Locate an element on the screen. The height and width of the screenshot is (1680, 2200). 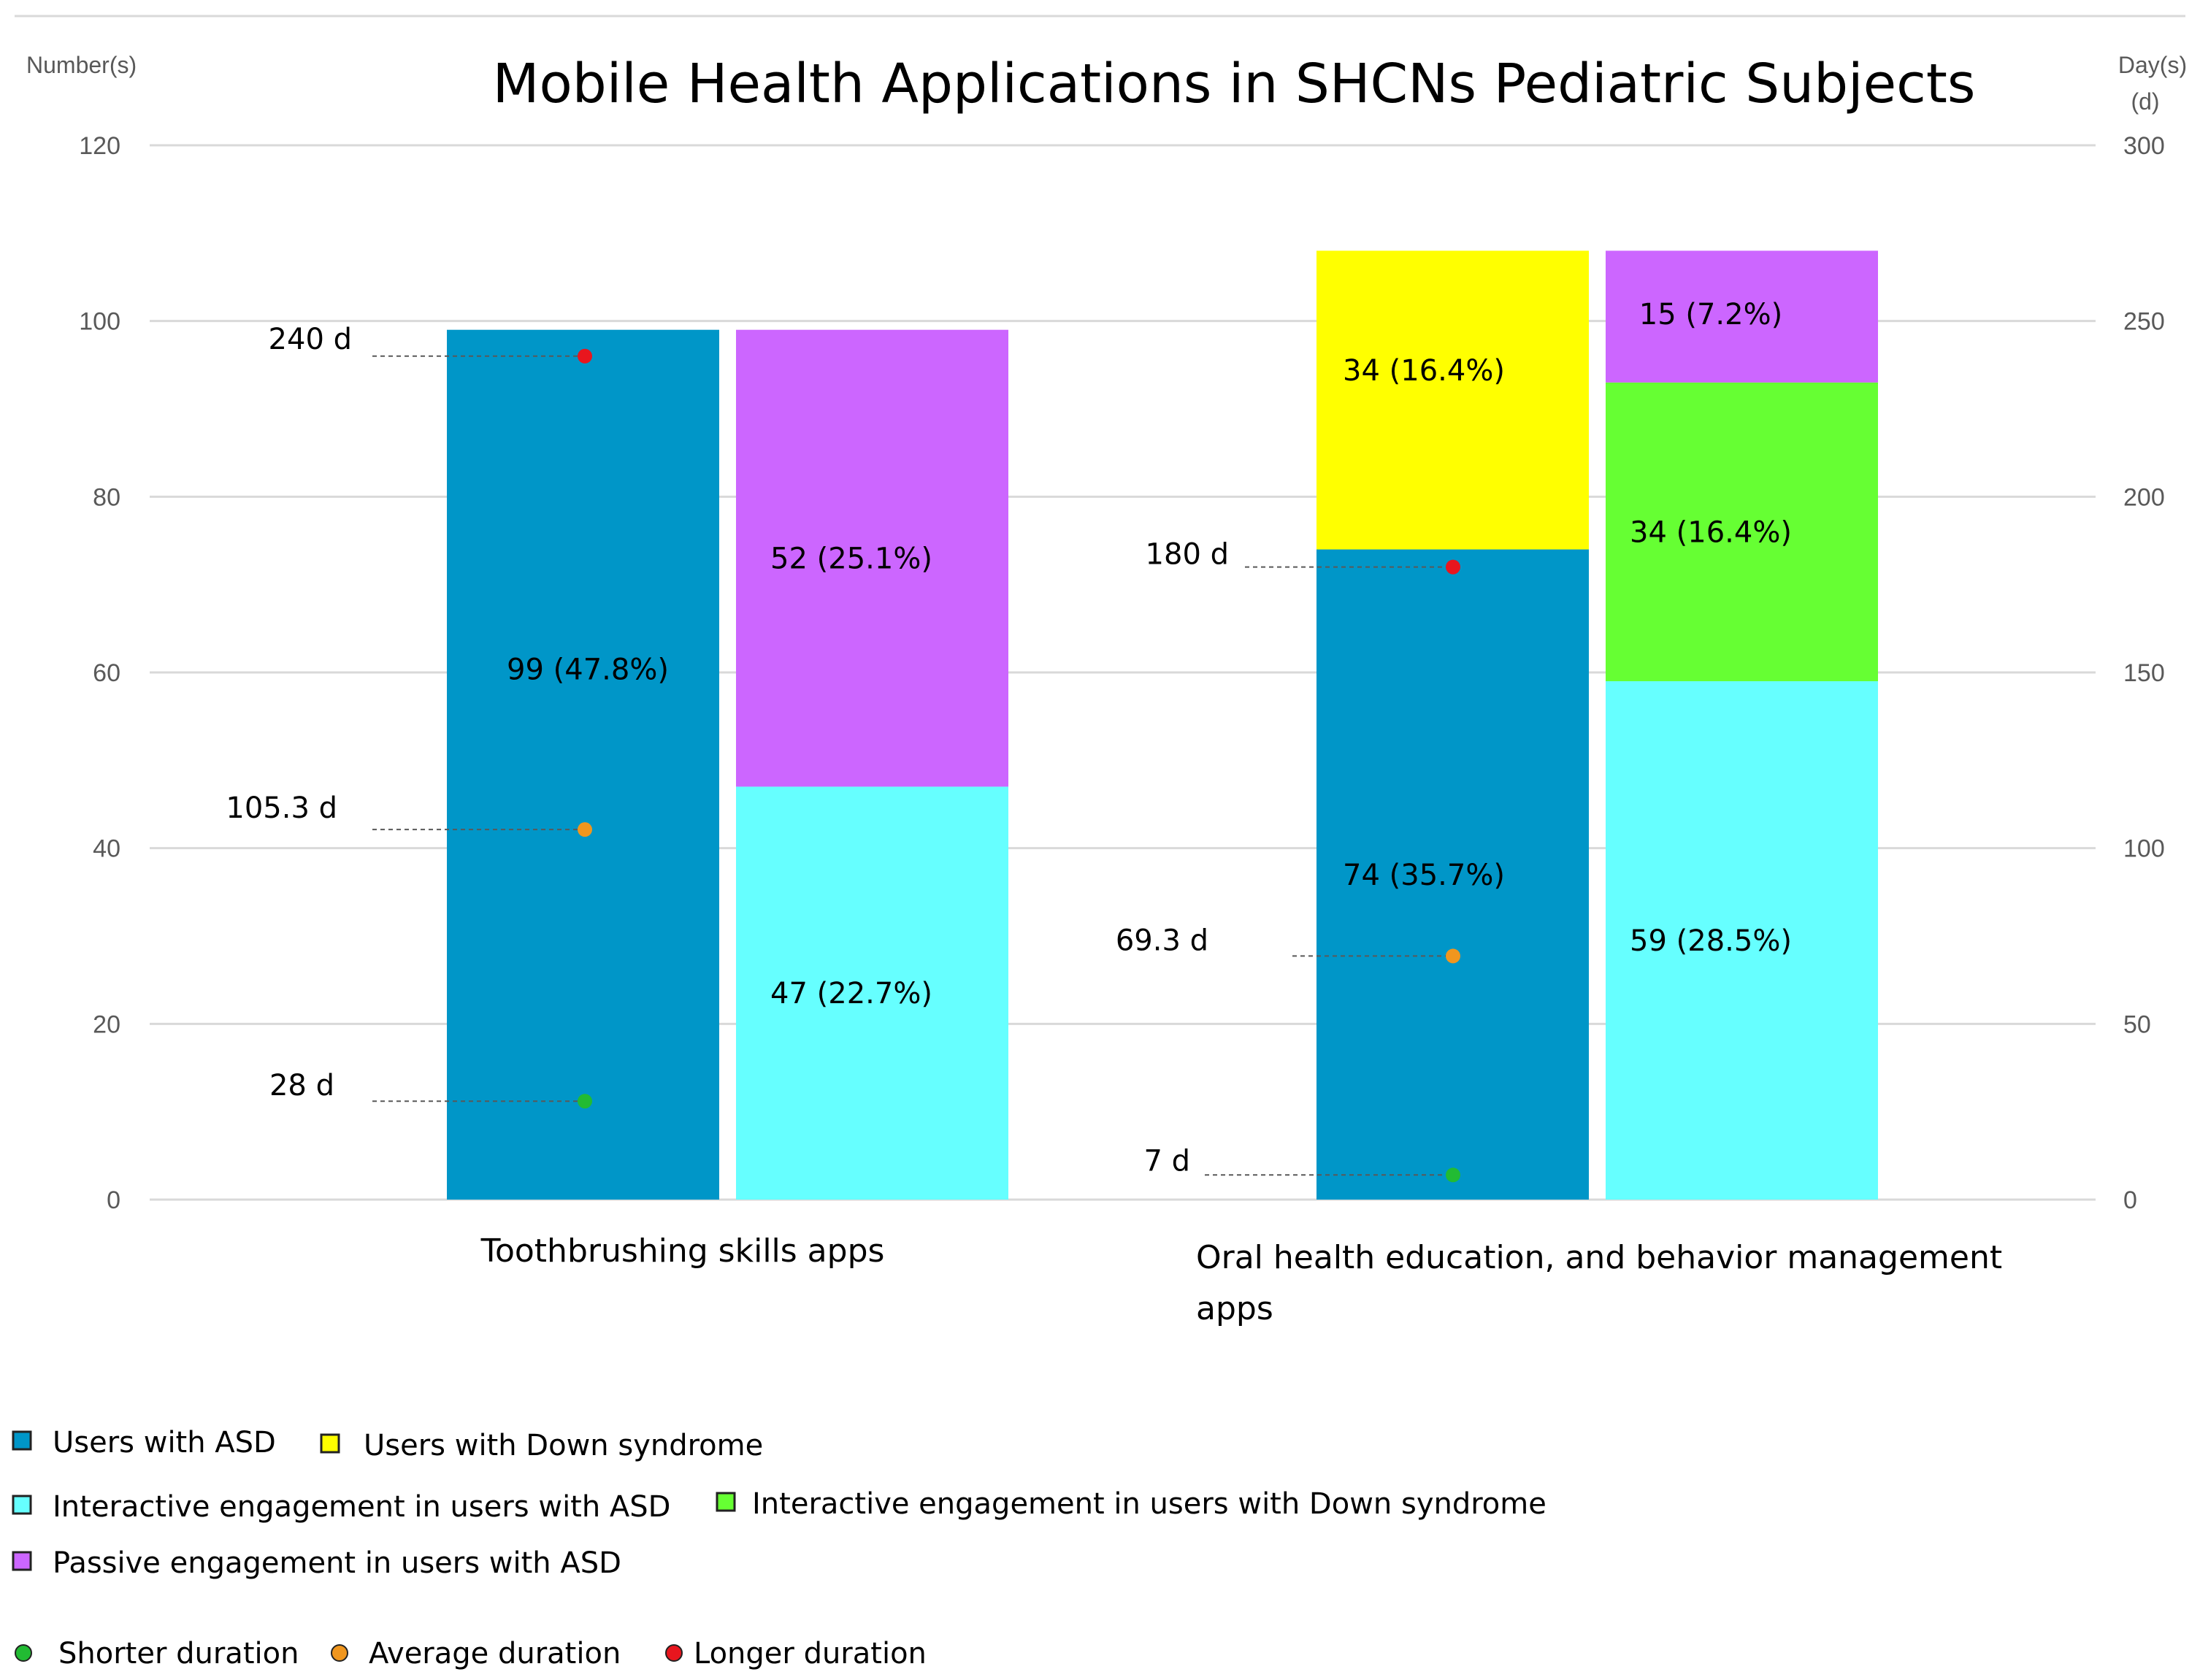
right-tick-label: 200 is located at coordinates (2144, 497).